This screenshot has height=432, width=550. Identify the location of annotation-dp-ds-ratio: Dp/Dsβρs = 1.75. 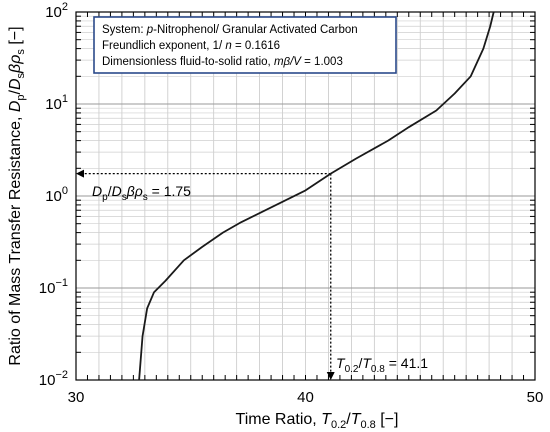
(141, 193).